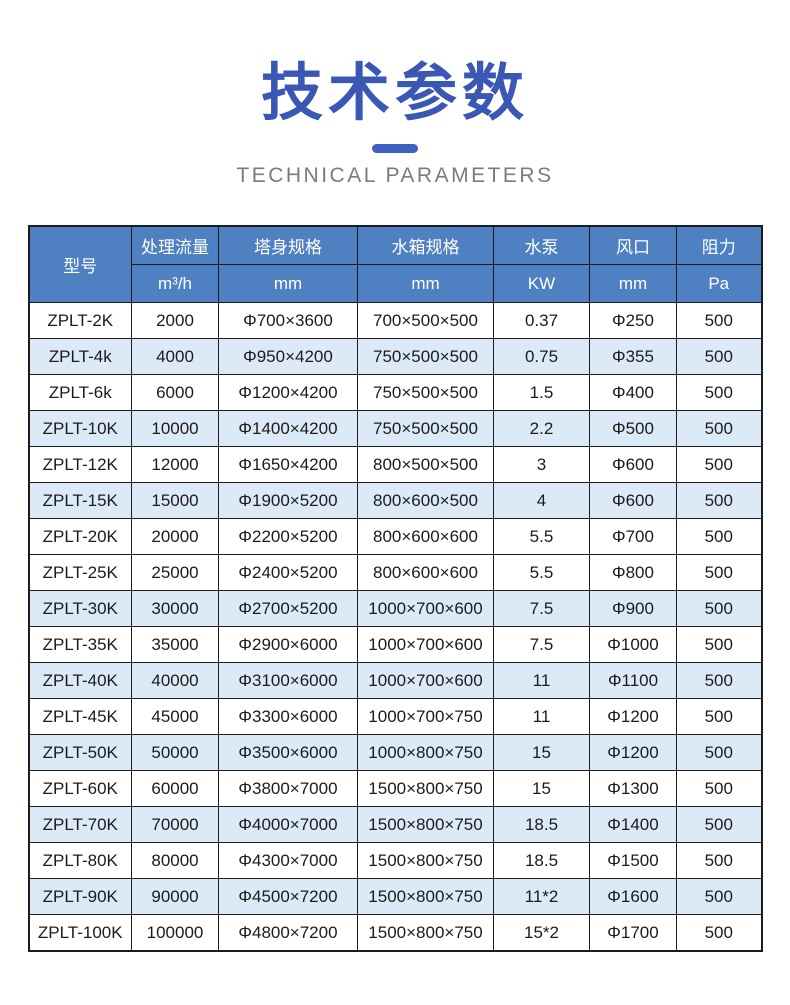  I want to click on value-cell: Φ800, so click(633, 573).